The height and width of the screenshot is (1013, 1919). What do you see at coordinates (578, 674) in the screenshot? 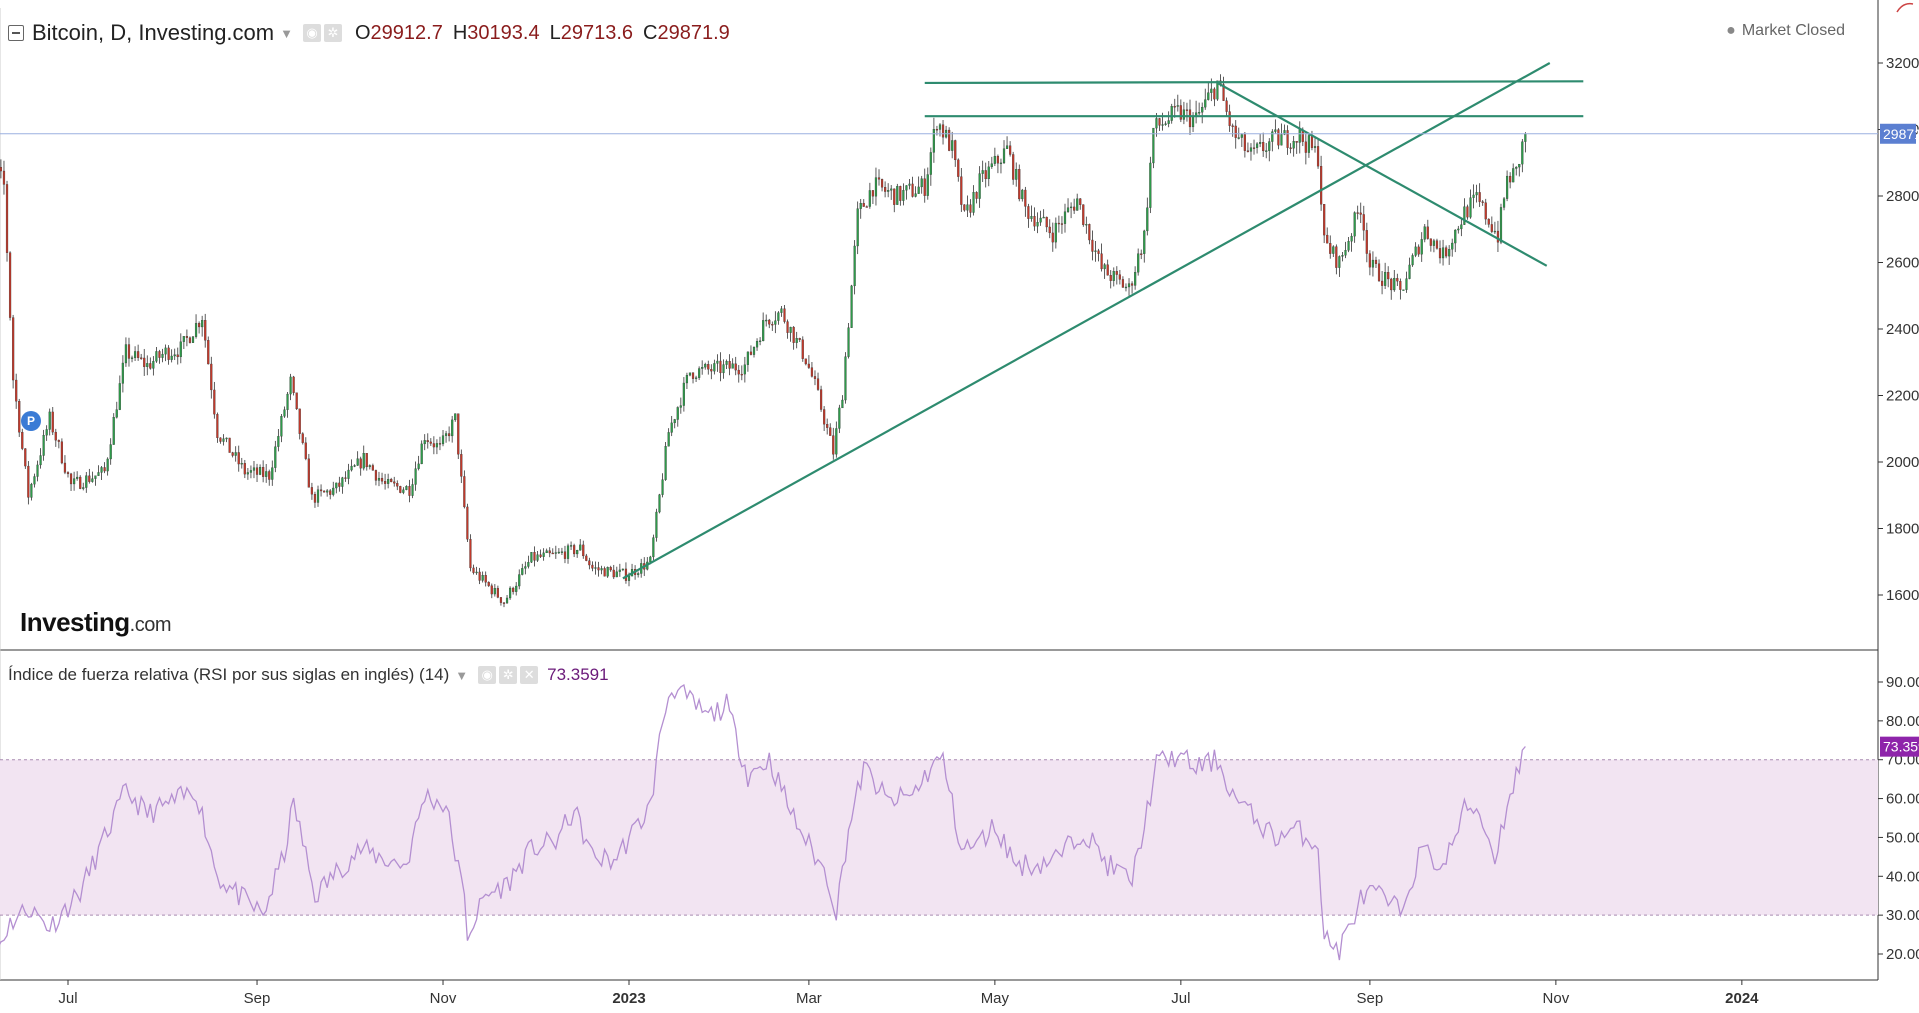
I see `rsi-value: 73.3591` at bounding box center [578, 674].